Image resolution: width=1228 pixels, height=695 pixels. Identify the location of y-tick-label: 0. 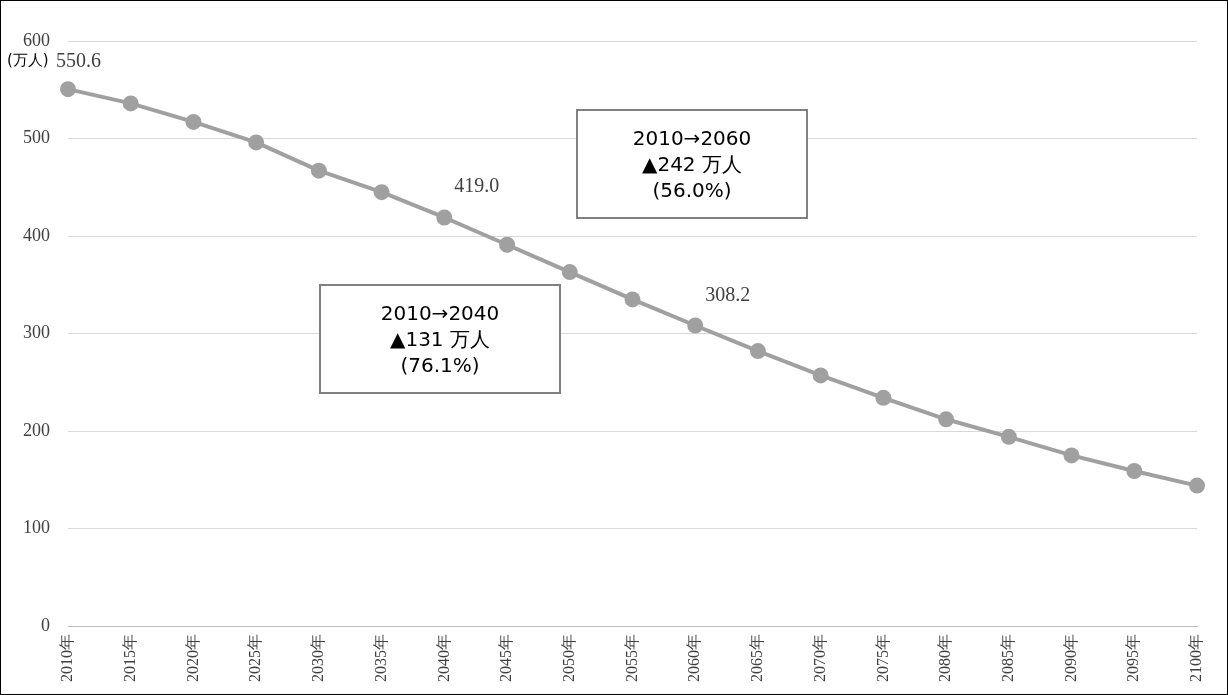
(45, 624).